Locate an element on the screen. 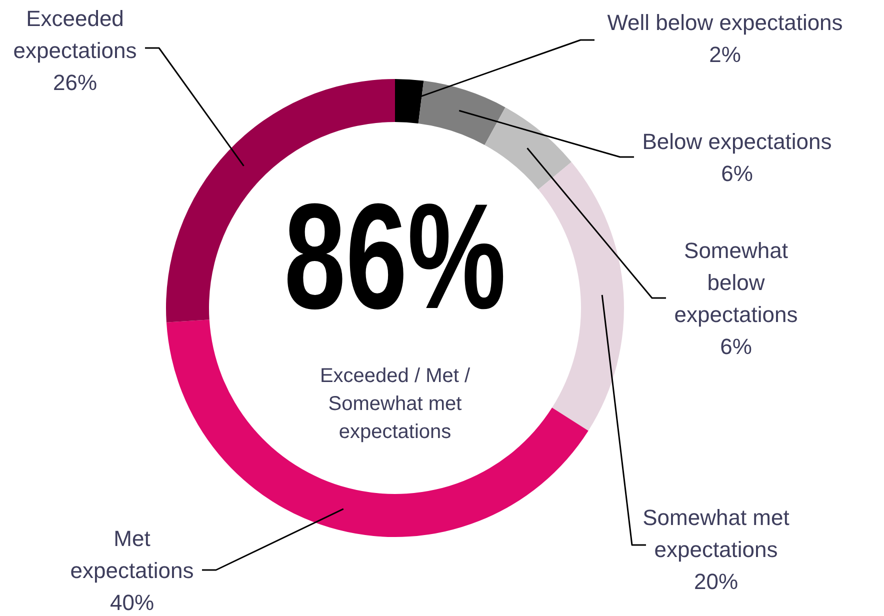 The image size is (884, 616). text: 86% is located at coordinates (434, 256).